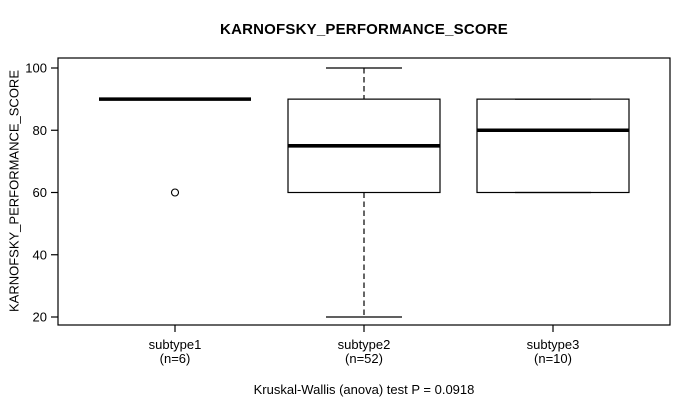 The image size is (700, 400). Describe the element at coordinates (364, 358) in the screenshot. I see `x-category-sublabel: (n=52)` at that location.